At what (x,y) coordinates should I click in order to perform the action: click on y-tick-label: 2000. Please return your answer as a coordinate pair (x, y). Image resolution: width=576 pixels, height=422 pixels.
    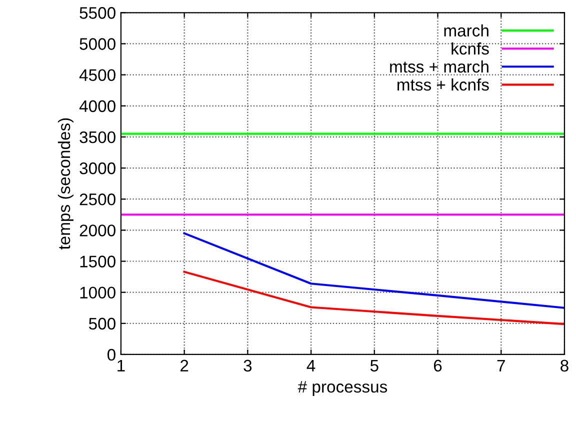
    Looking at the image, I should click on (98, 230).